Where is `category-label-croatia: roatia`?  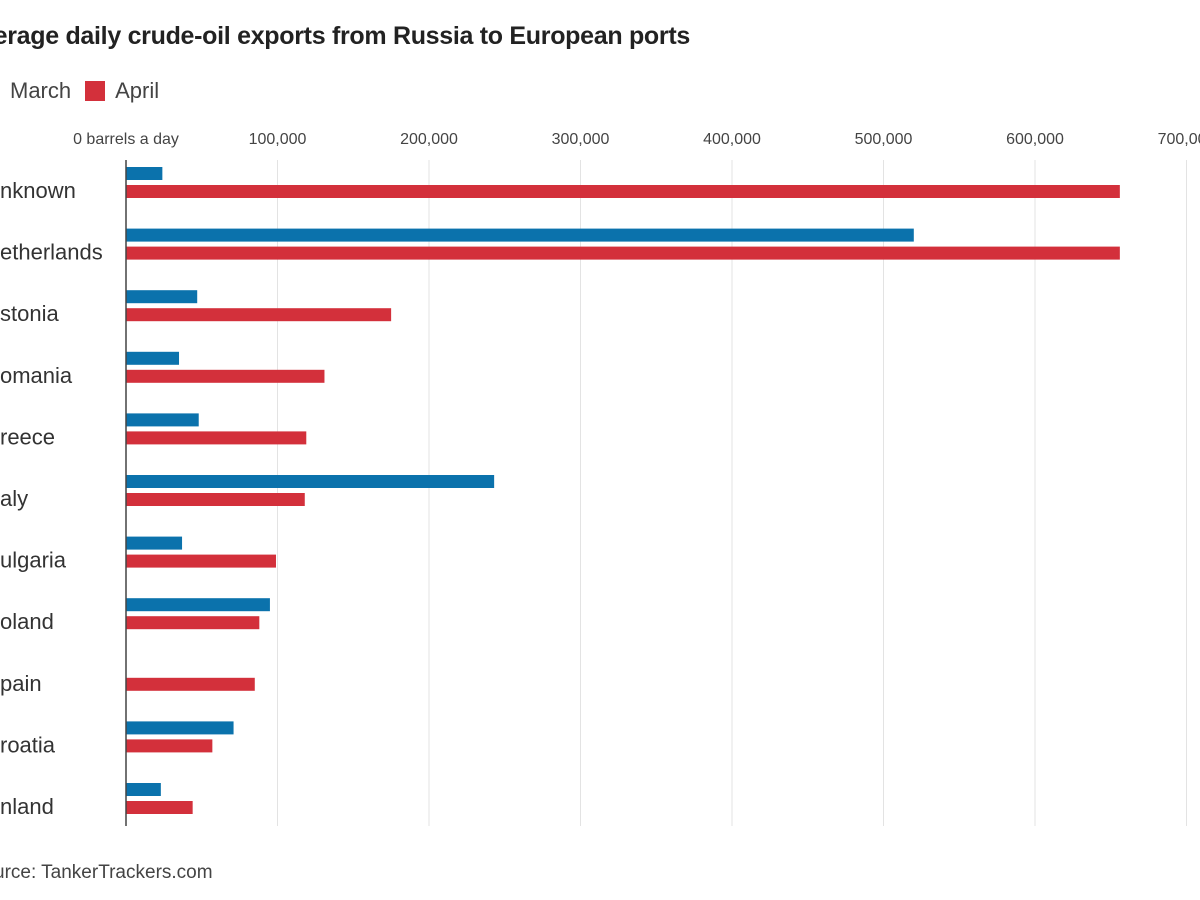 category-label-croatia: roatia is located at coordinates (28, 744).